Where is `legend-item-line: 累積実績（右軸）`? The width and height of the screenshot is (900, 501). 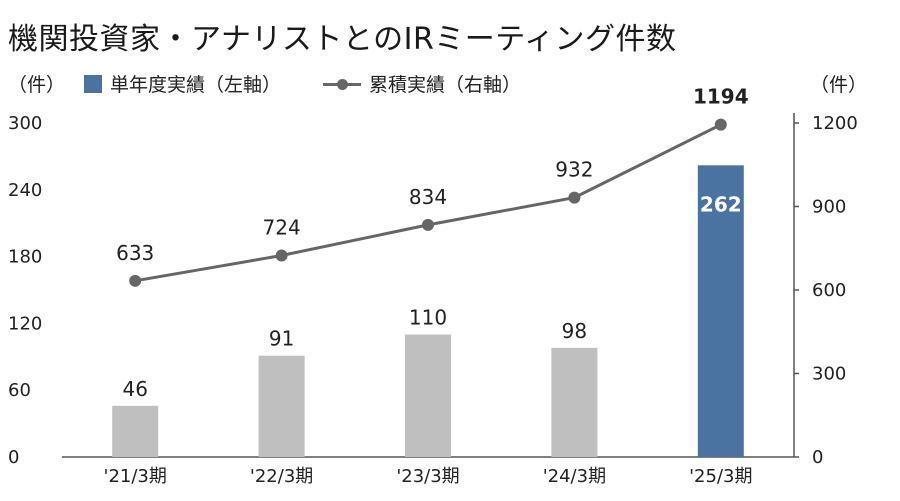
legend-item-line: 累積実績（右軸） is located at coordinates (422, 83).